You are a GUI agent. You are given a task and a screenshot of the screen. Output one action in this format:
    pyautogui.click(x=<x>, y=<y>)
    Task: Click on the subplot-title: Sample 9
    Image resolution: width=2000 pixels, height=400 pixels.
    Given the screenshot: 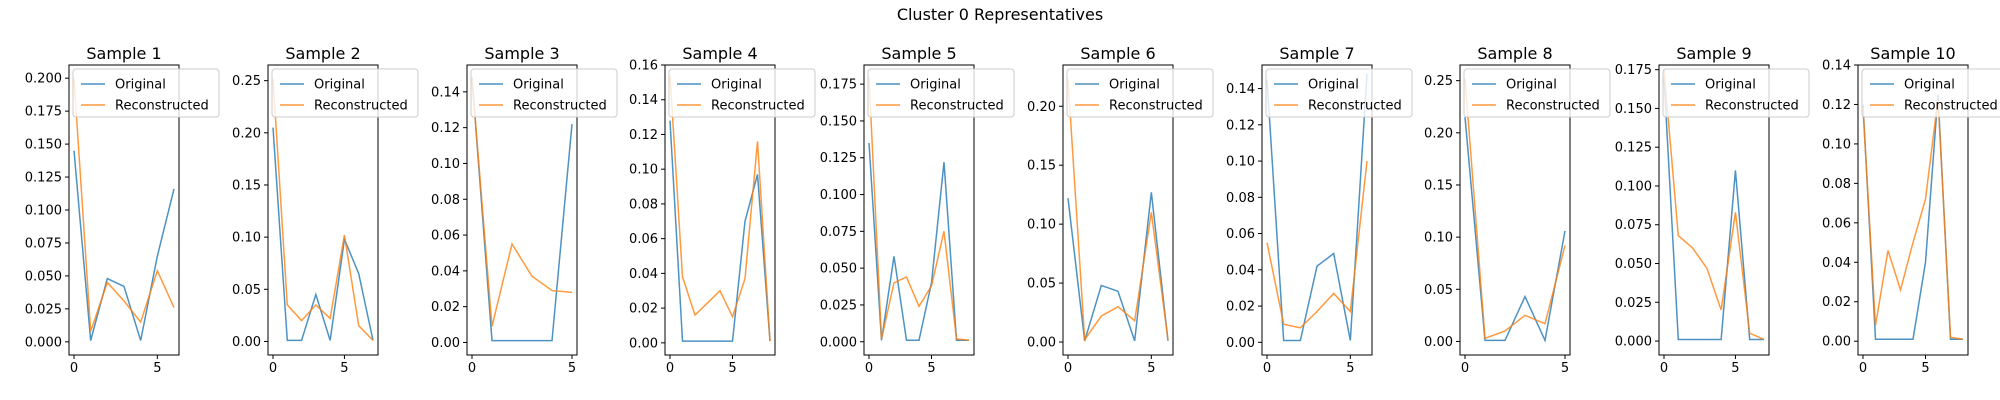 What is the action you would take?
    pyautogui.click(x=1713, y=53)
    